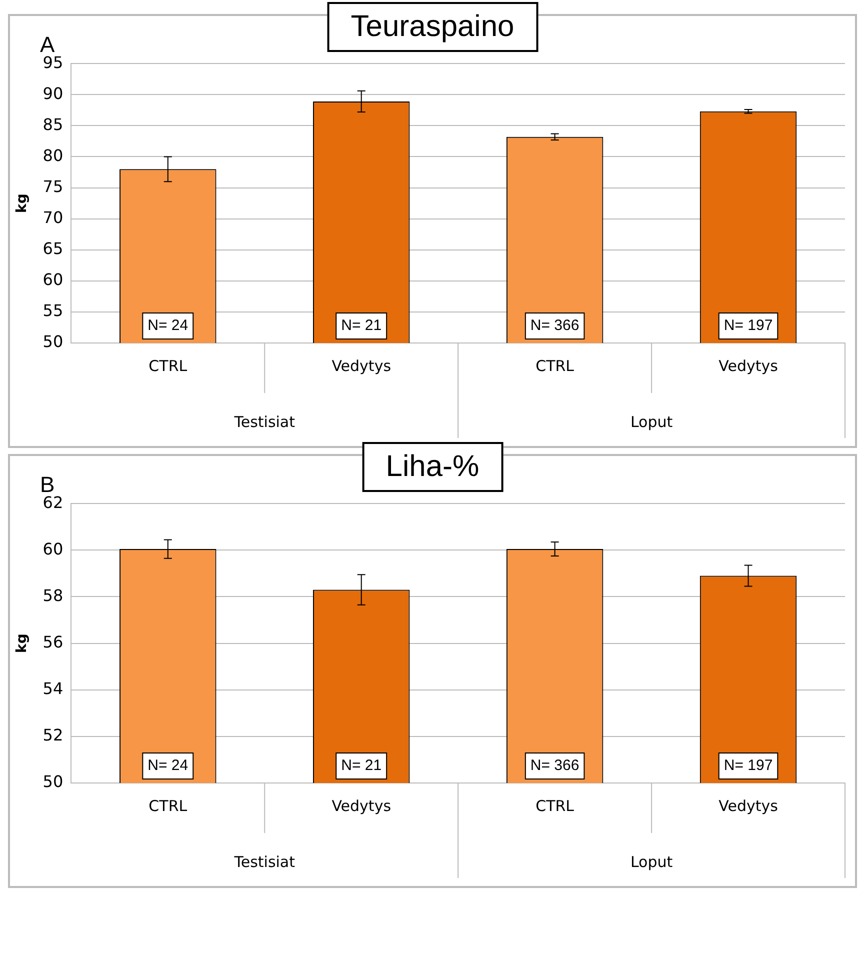 The image size is (865, 973). What do you see at coordinates (53, 310) in the screenshot?
I see `y-tick-label: 55` at bounding box center [53, 310].